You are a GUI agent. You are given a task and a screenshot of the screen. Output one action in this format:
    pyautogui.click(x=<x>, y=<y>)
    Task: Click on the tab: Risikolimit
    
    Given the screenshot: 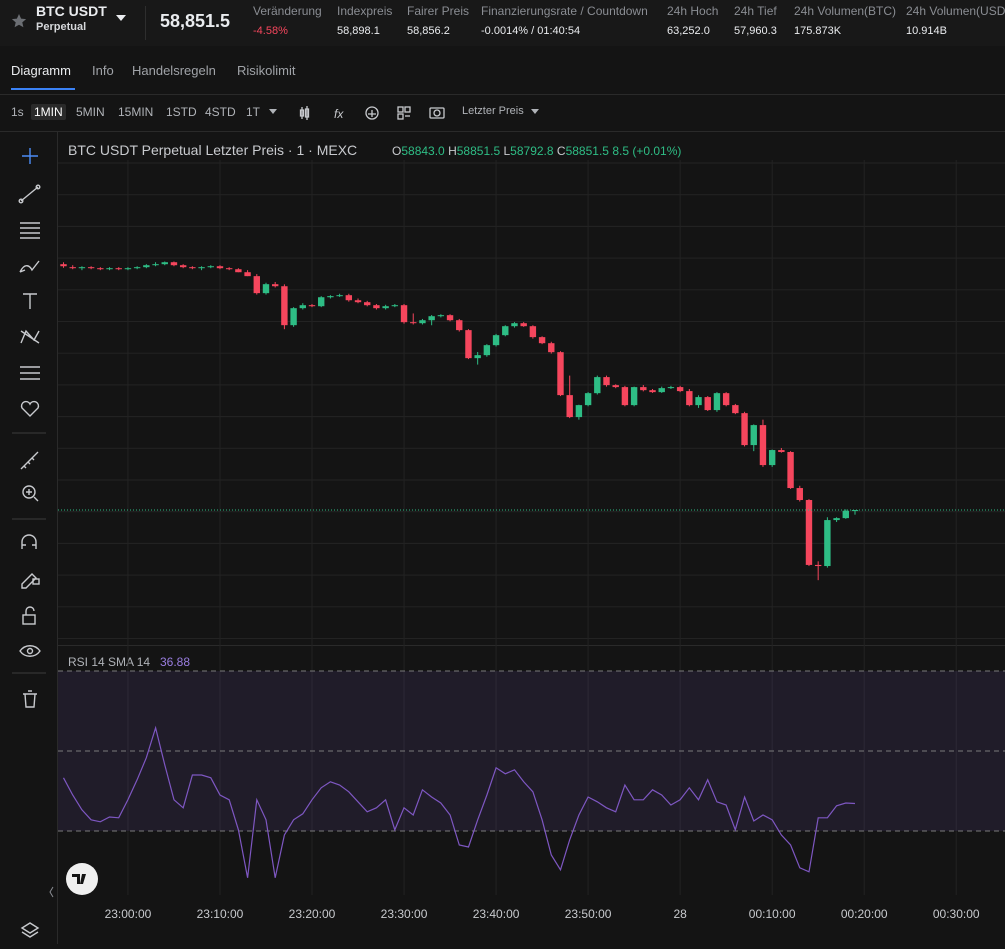 What is the action you would take?
    pyautogui.click(x=266, y=70)
    